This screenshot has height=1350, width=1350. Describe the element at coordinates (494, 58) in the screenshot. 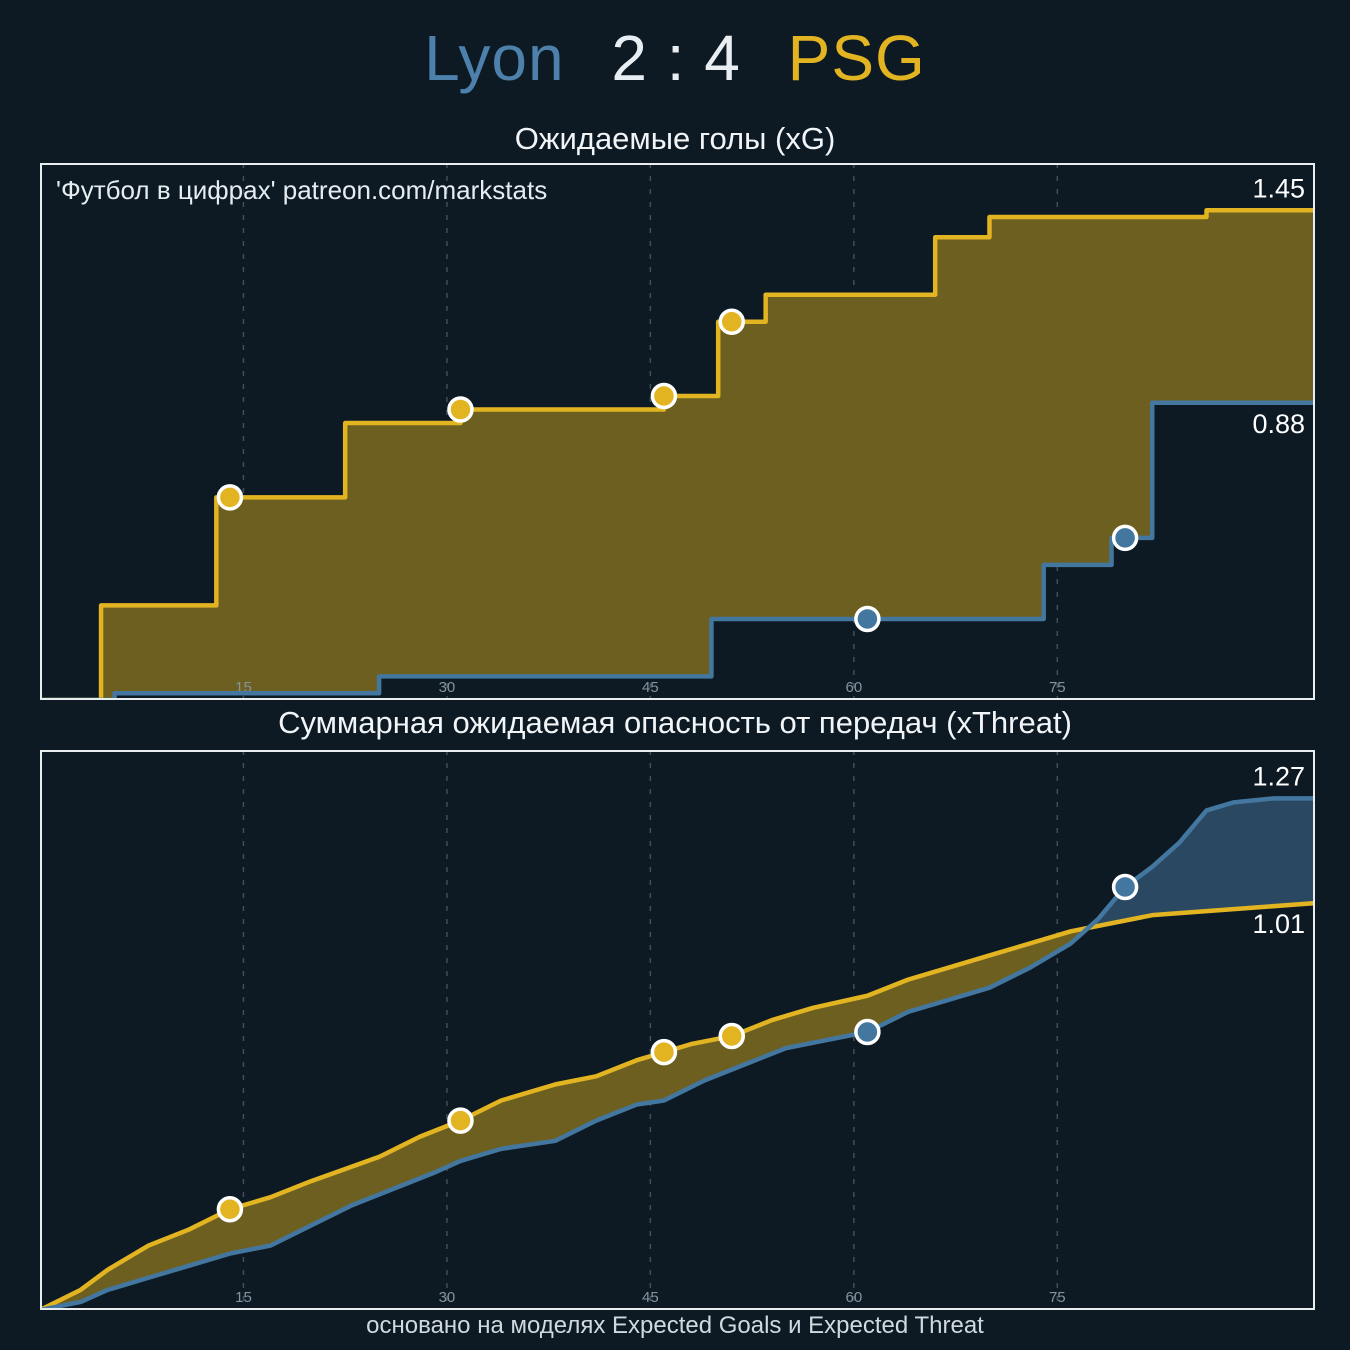

I see `home-team-name: Lyon` at that location.